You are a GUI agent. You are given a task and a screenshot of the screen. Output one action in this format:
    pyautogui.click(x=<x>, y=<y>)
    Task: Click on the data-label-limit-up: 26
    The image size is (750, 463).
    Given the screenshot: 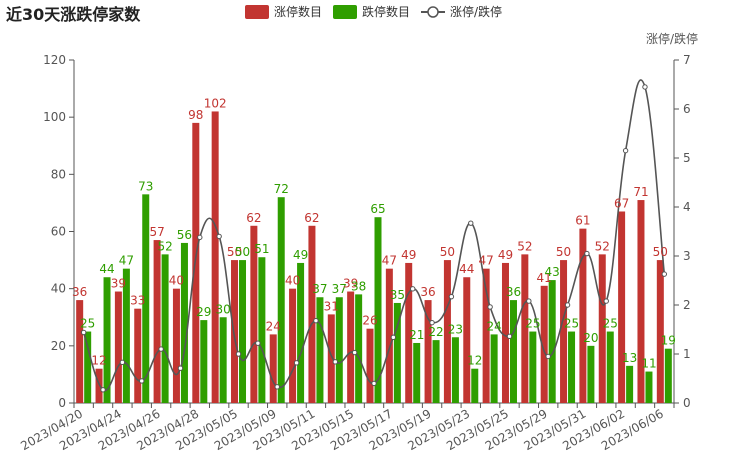 What is the action you would take?
    pyautogui.click(x=369, y=321)
    